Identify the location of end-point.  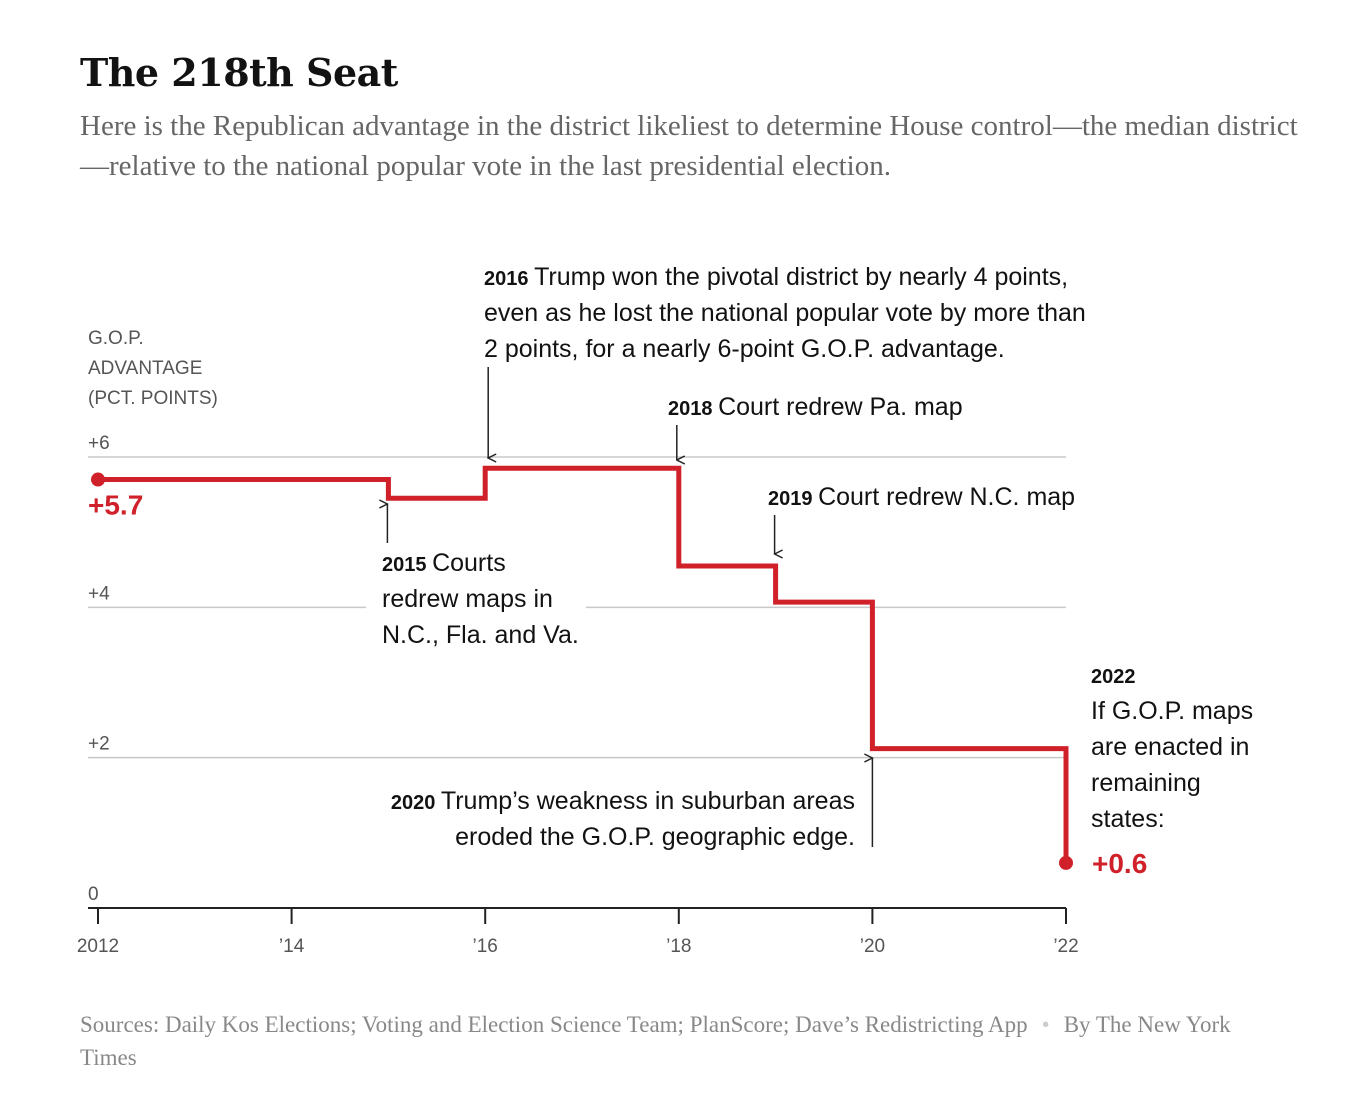
(1066, 862).